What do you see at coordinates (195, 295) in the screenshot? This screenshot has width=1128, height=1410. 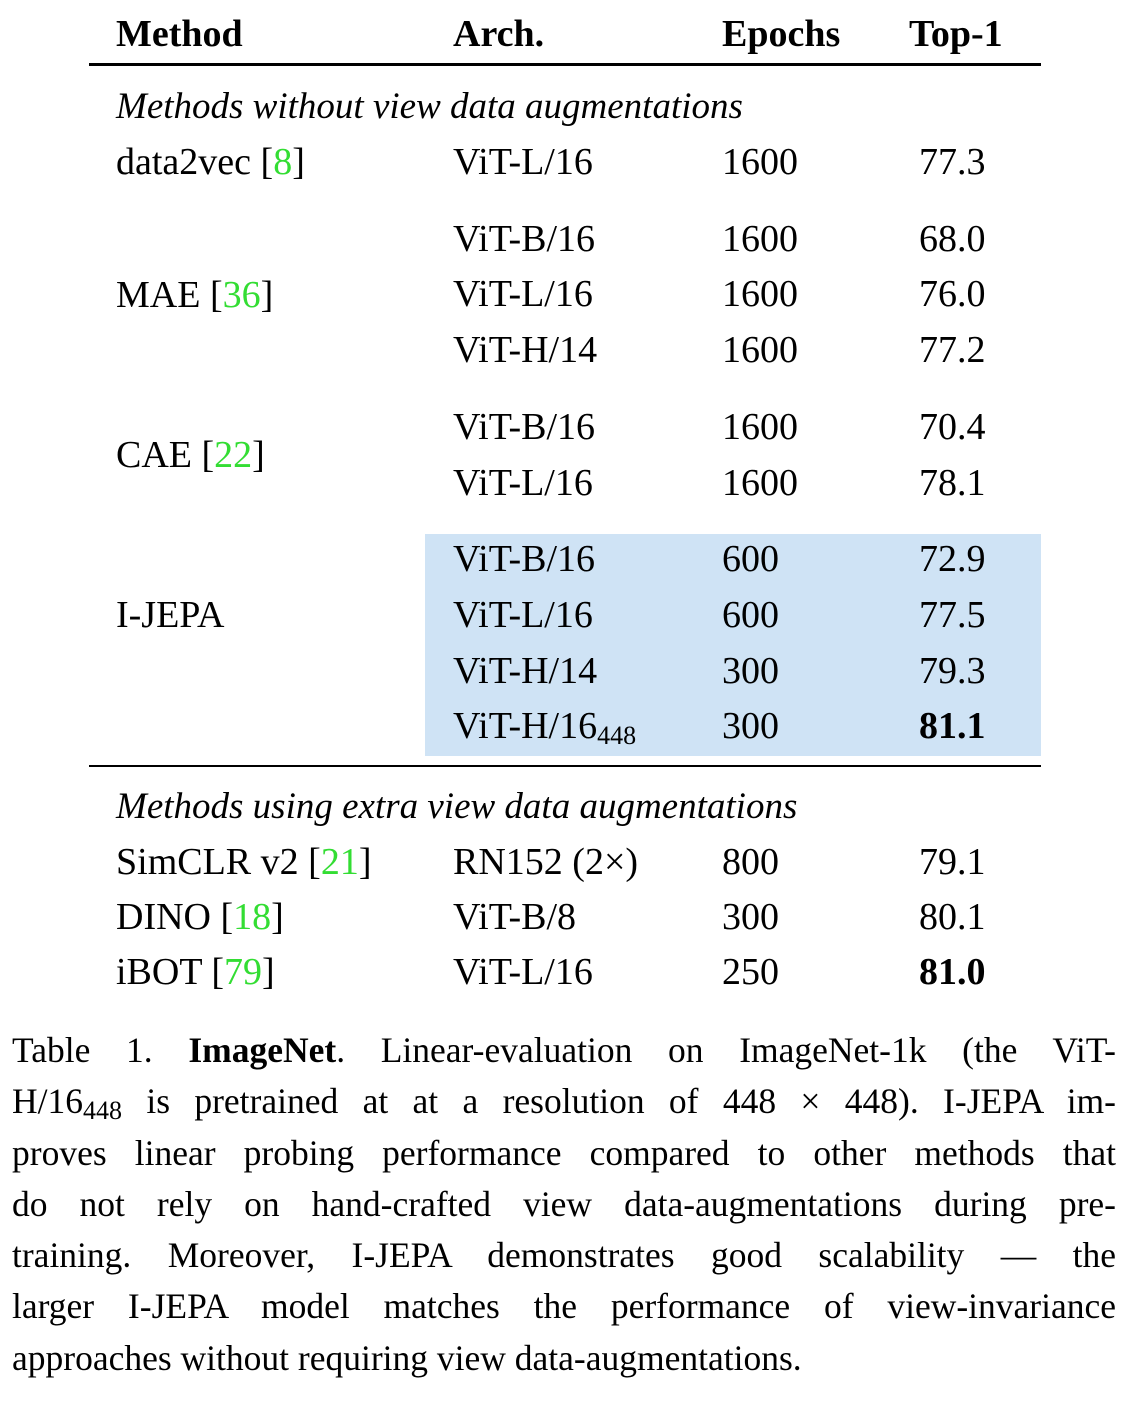 I see `method-cell: MAE [36]` at bounding box center [195, 295].